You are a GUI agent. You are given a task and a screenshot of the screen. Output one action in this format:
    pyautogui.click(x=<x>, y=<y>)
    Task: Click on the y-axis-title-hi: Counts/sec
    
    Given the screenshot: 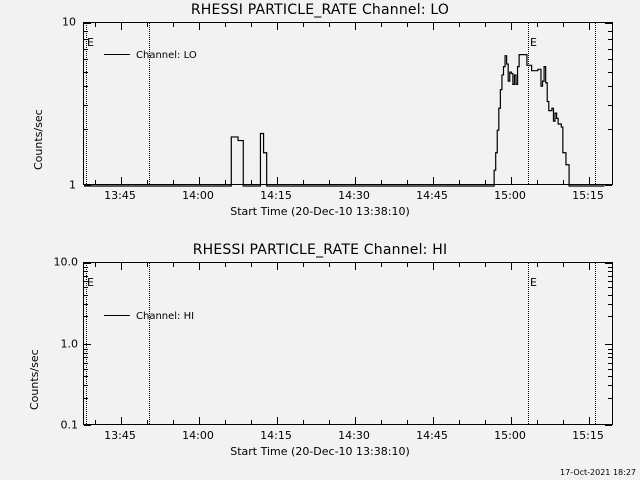 What is the action you would take?
    pyautogui.click(x=34, y=379)
    